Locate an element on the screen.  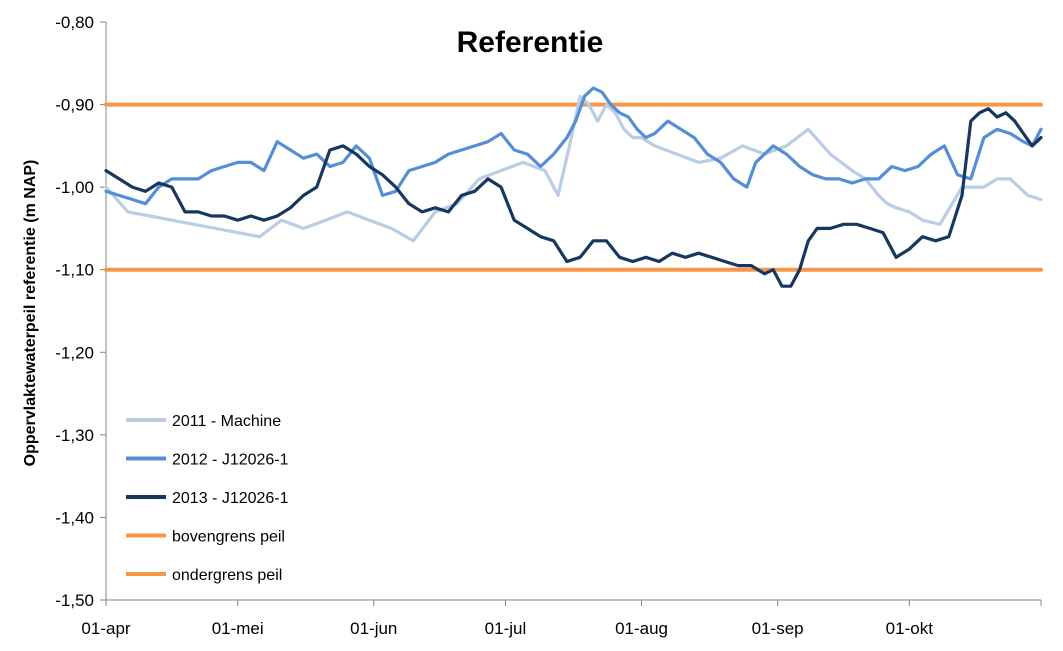
legend-label-4: bovengrens peil is located at coordinates (228, 537).